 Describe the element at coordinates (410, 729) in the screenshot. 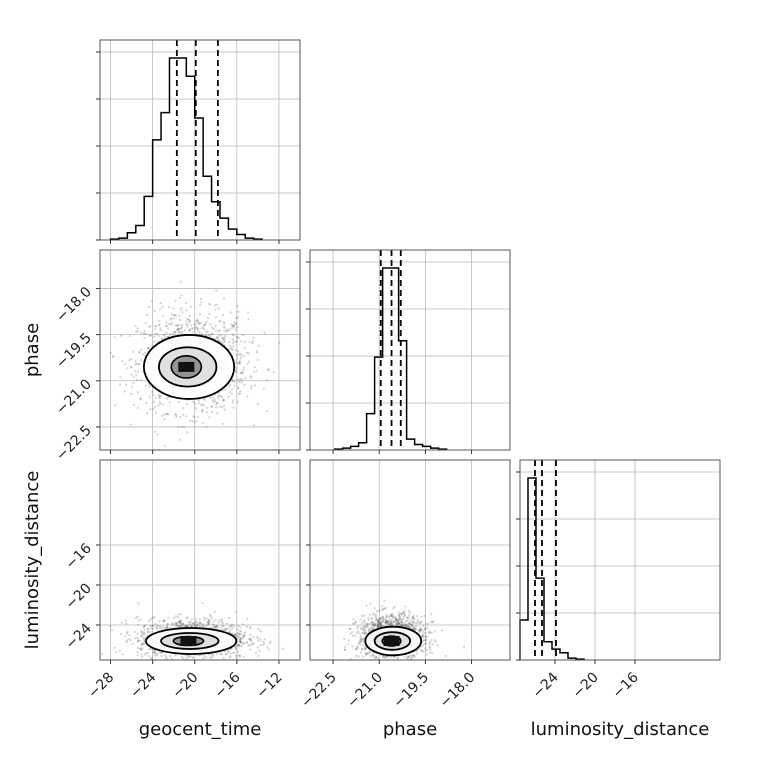

I see `x-axis-label-phase: phase` at that location.